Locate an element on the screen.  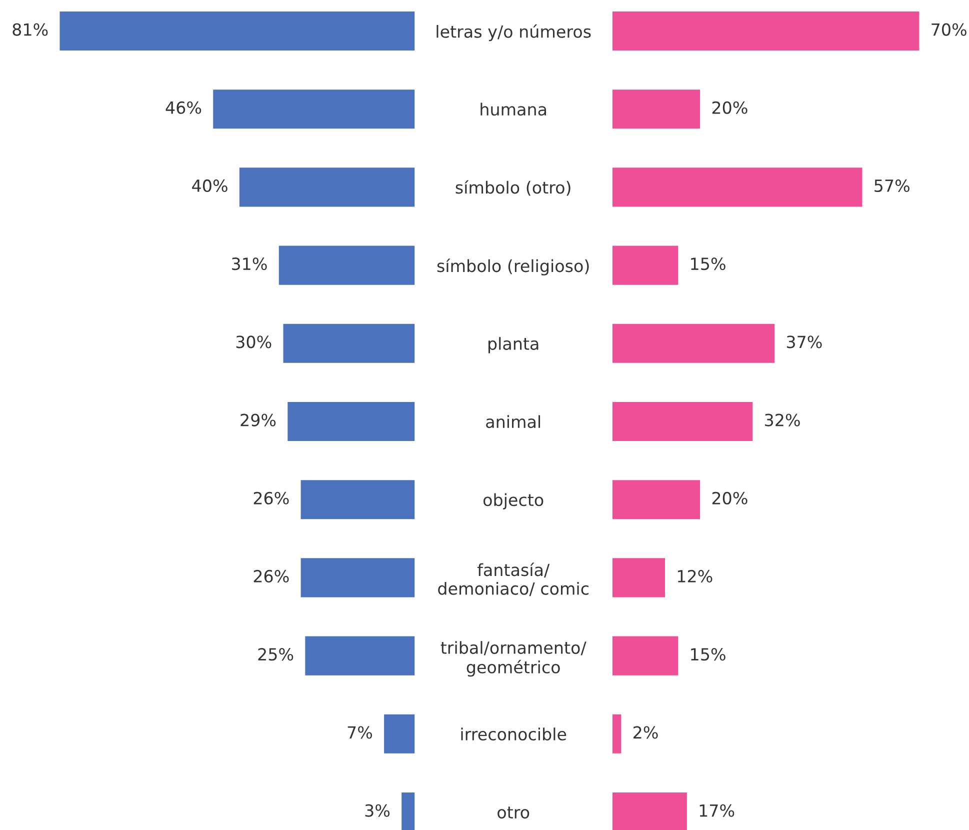
y-tick-label: objecto is located at coordinates (513, 501).